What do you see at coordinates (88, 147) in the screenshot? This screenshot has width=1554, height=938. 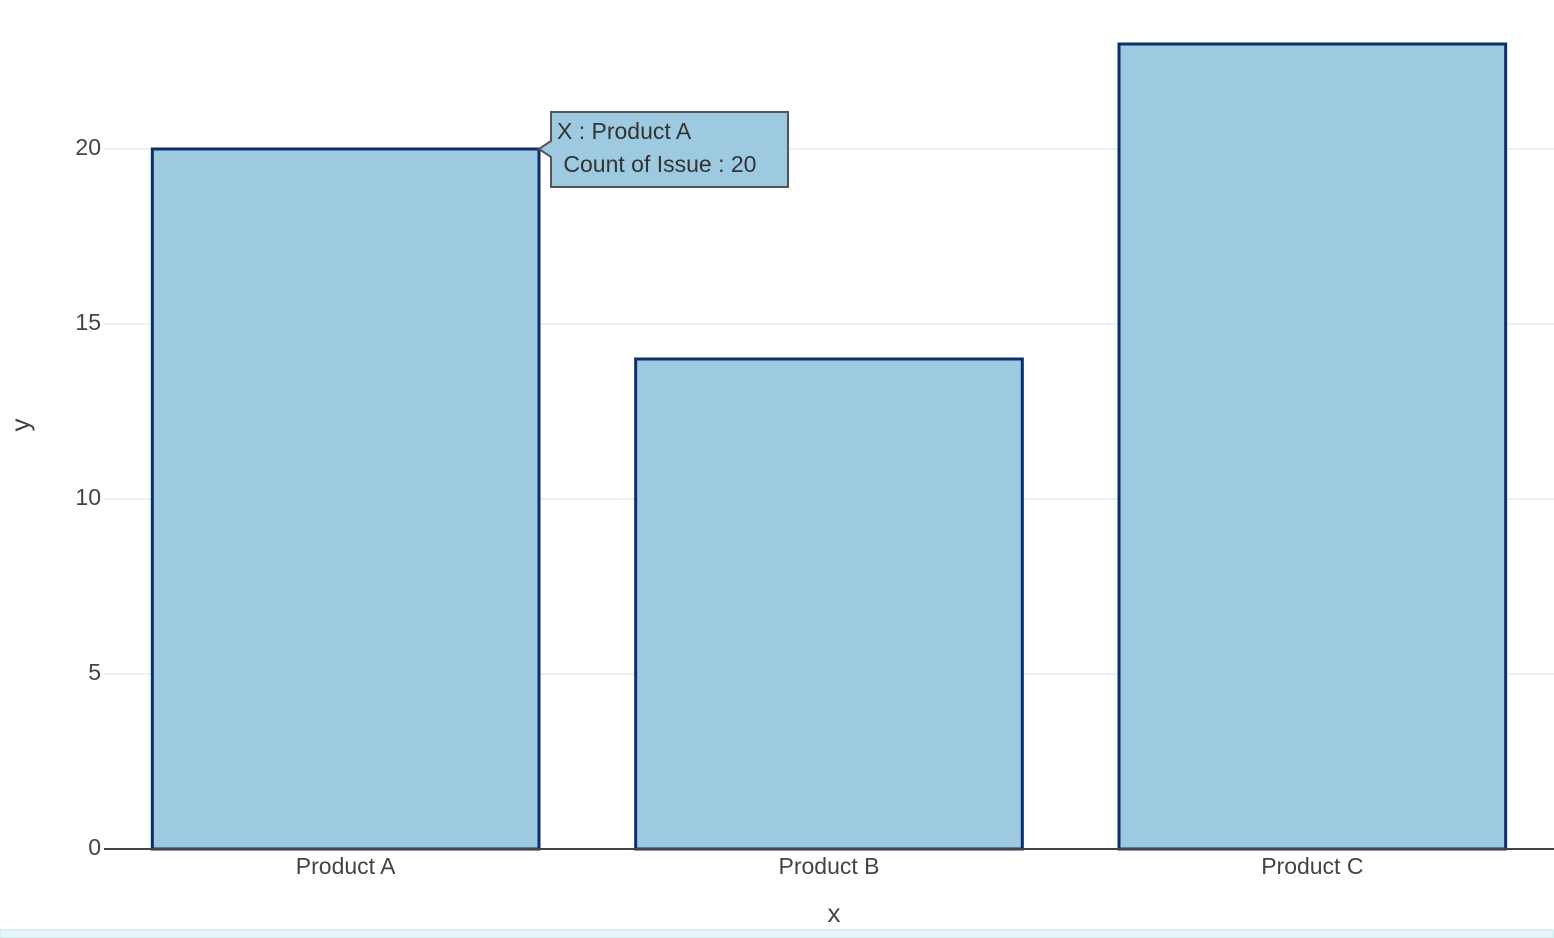 I see `y-tick-label: 20` at bounding box center [88, 147].